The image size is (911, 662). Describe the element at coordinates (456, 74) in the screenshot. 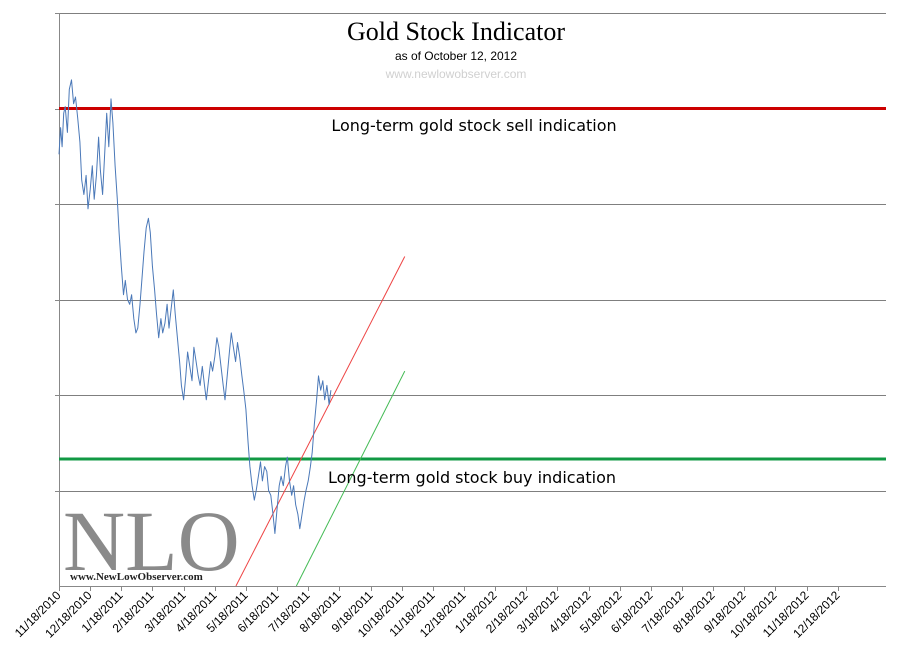

I see `source-watermark: www.newlowobserver.com` at that location.